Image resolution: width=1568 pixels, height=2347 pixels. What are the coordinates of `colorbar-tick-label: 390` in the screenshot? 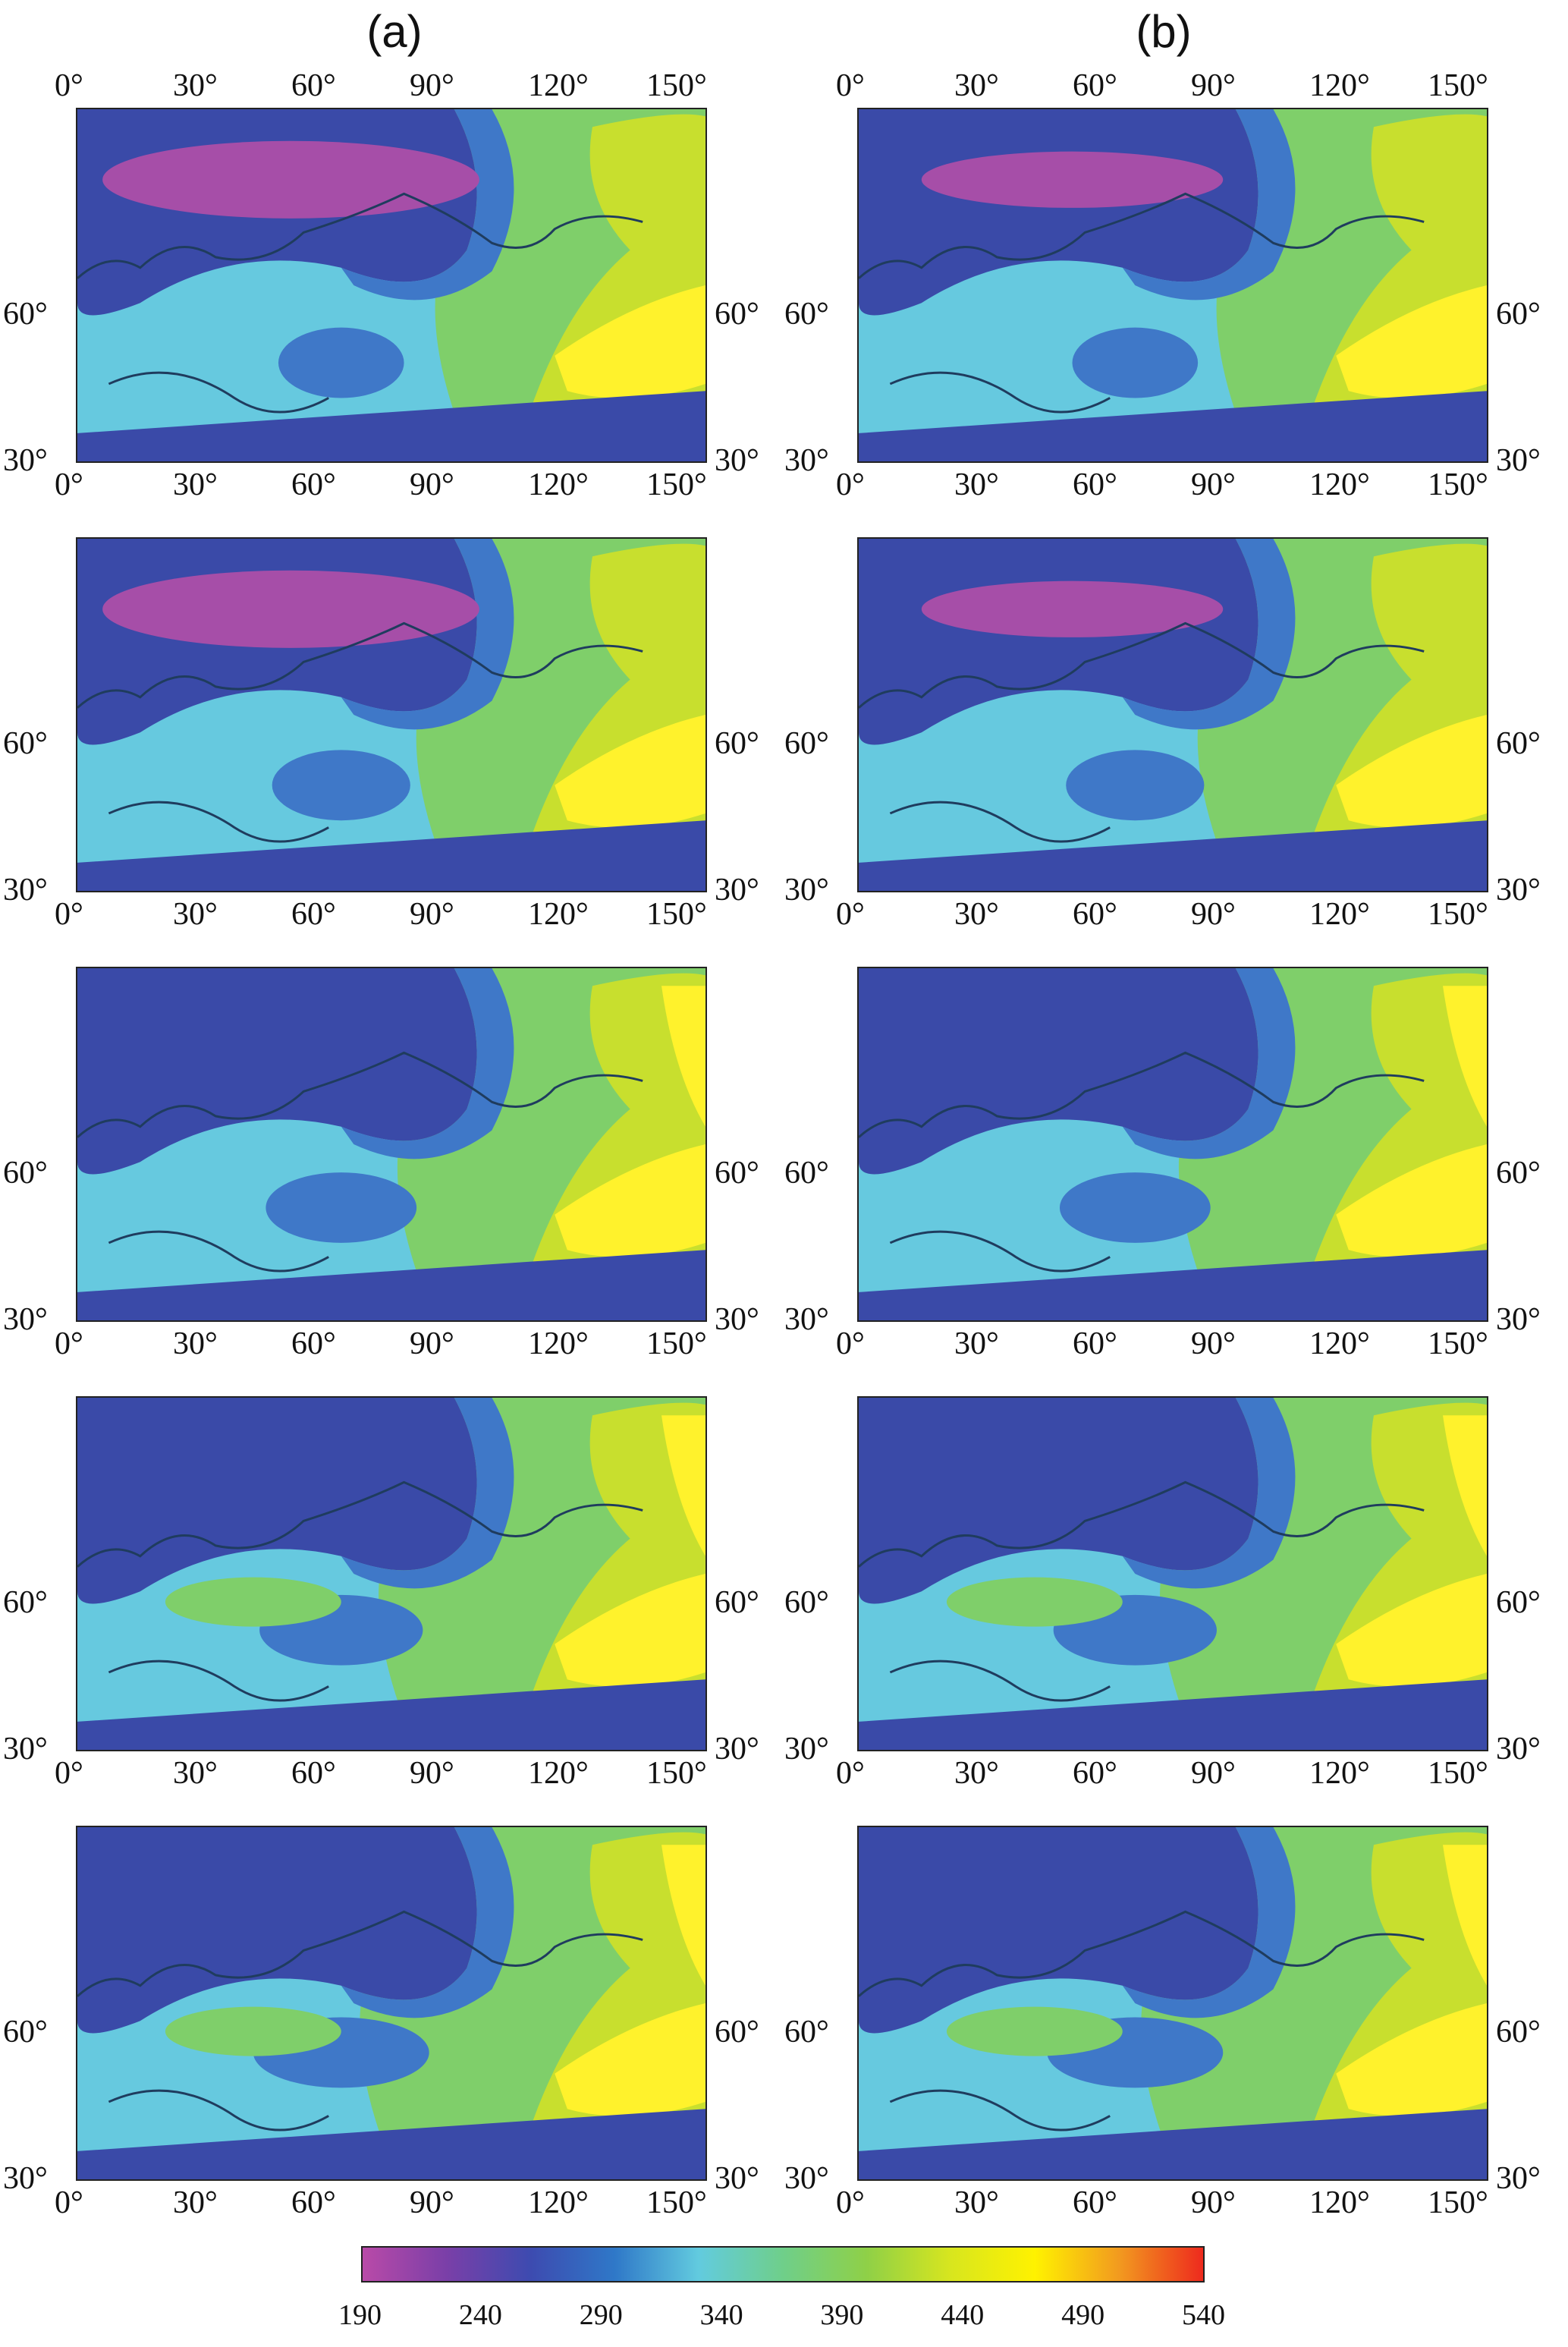 It's located at (842, 2315).